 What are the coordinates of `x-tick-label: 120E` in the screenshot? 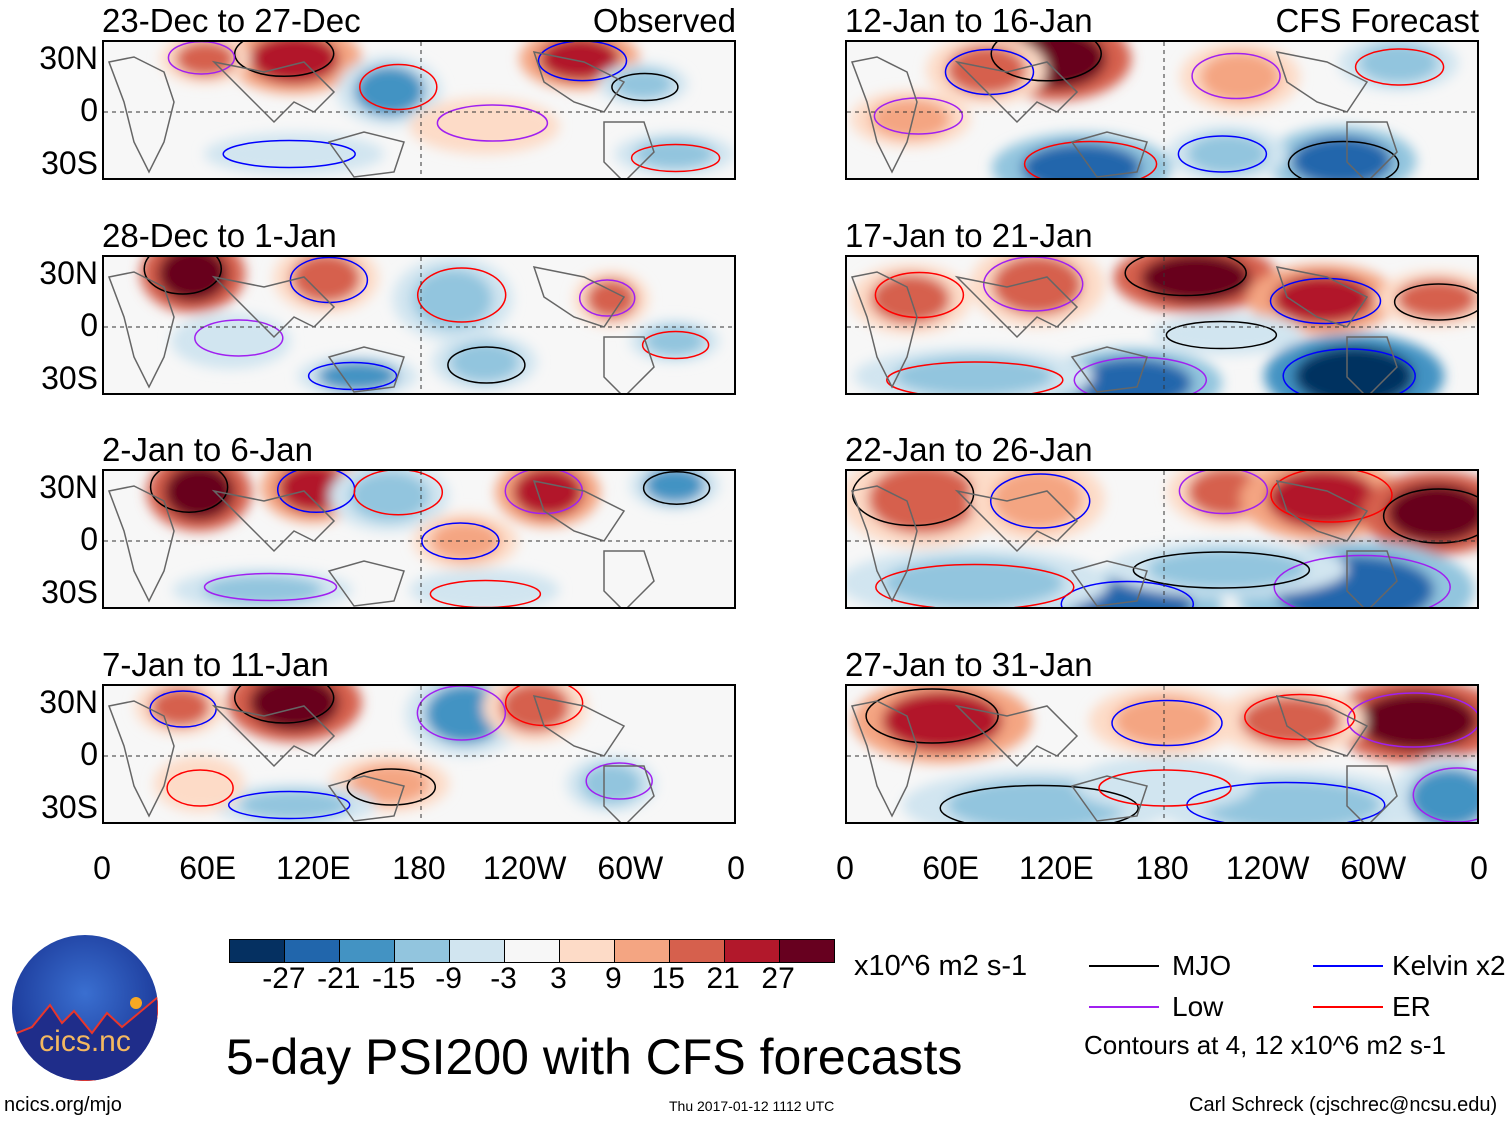 It's located at (1056, 868).